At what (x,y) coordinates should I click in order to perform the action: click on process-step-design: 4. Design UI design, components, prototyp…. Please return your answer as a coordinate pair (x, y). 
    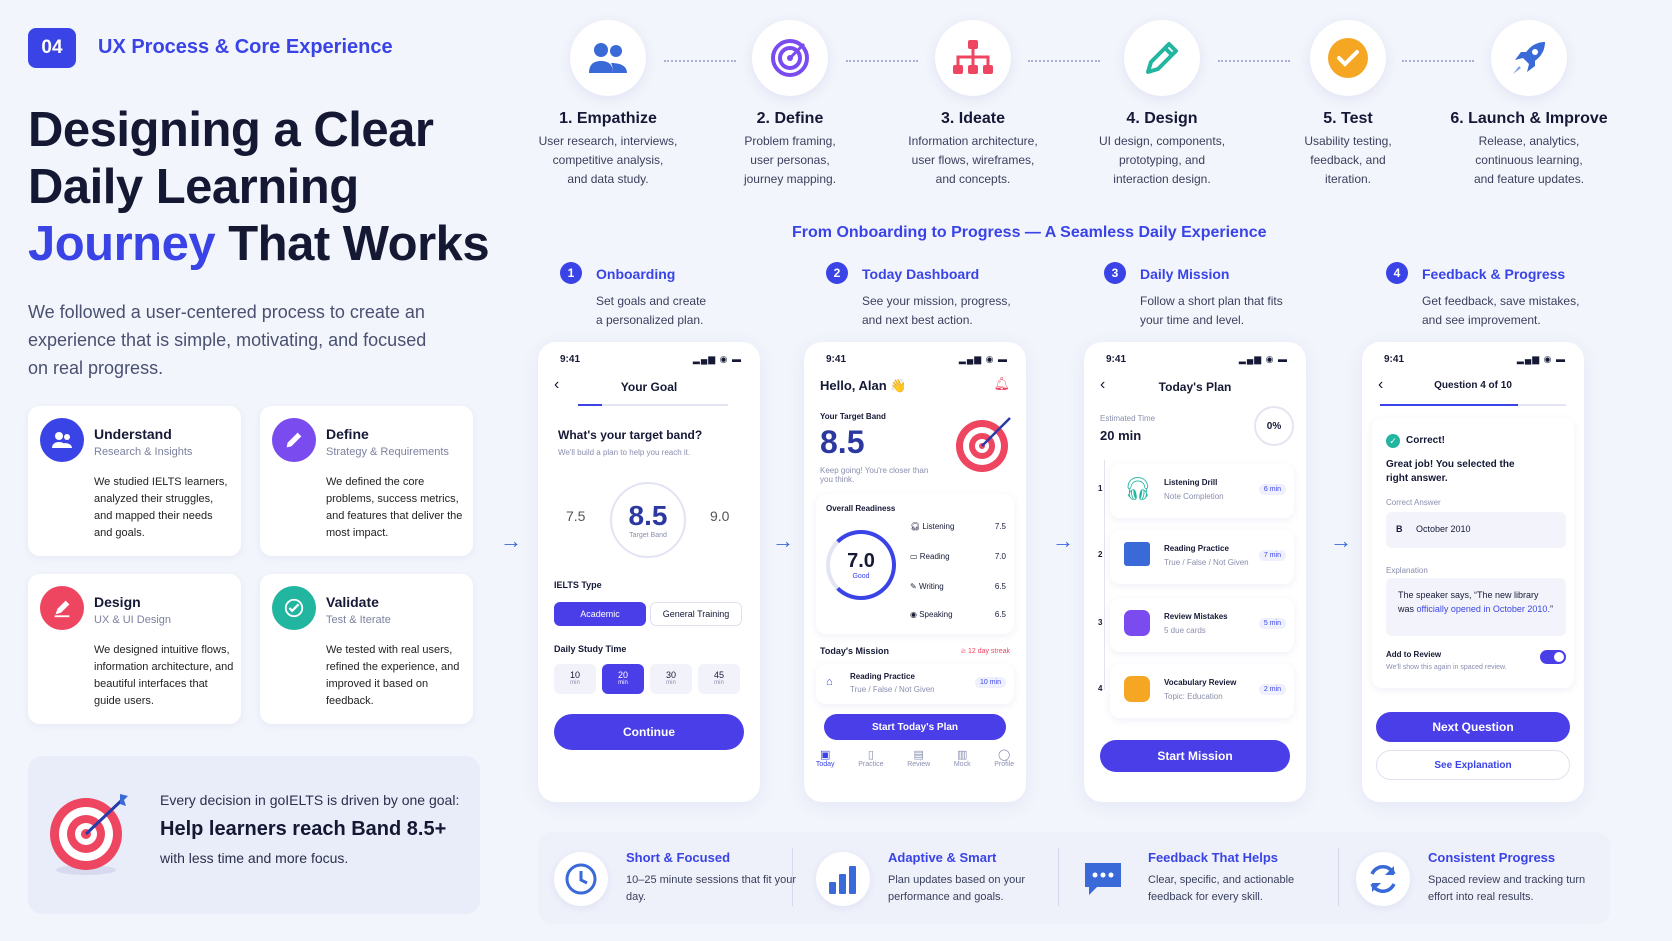
    Looking at the image, I should click on (1162, 104).